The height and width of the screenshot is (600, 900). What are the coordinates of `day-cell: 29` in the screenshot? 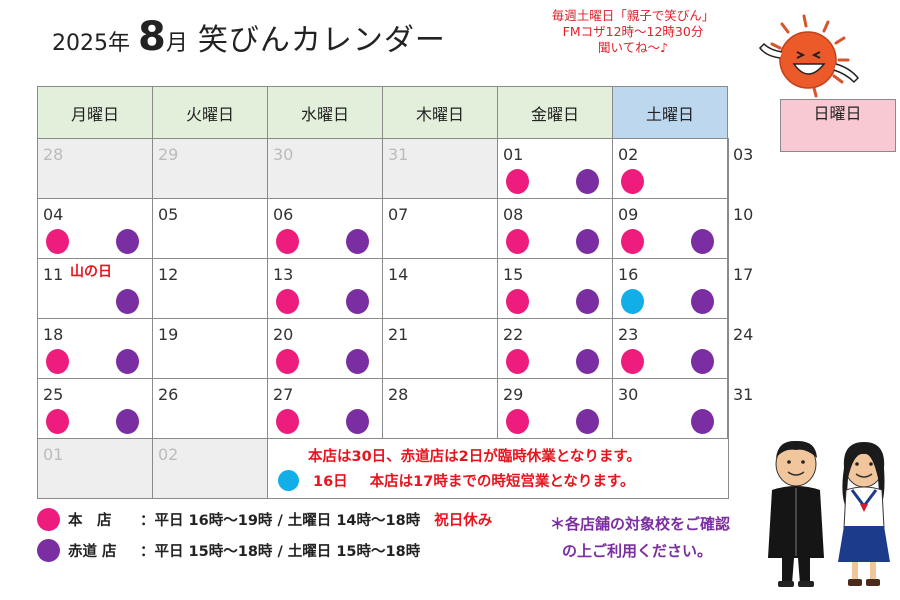 It's located at (210, 168).